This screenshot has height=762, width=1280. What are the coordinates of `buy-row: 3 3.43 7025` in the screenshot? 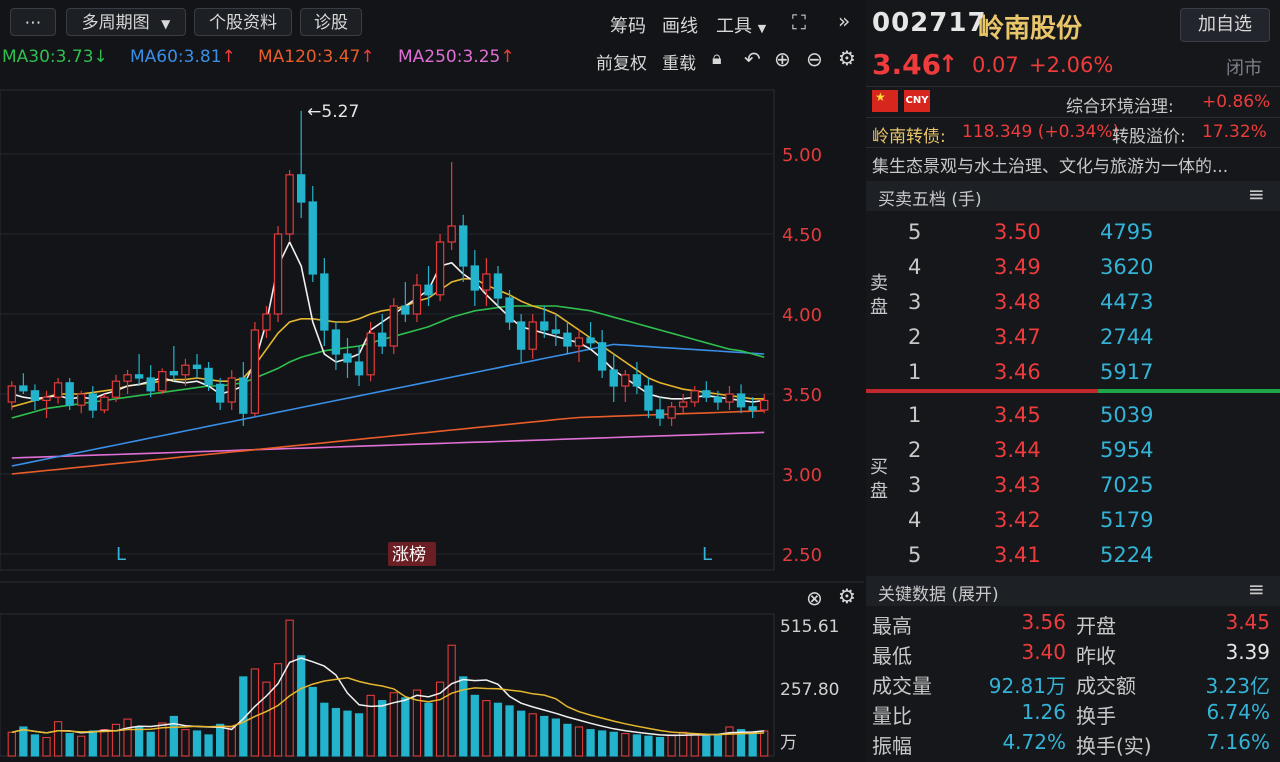 It's located at (1073, 484).